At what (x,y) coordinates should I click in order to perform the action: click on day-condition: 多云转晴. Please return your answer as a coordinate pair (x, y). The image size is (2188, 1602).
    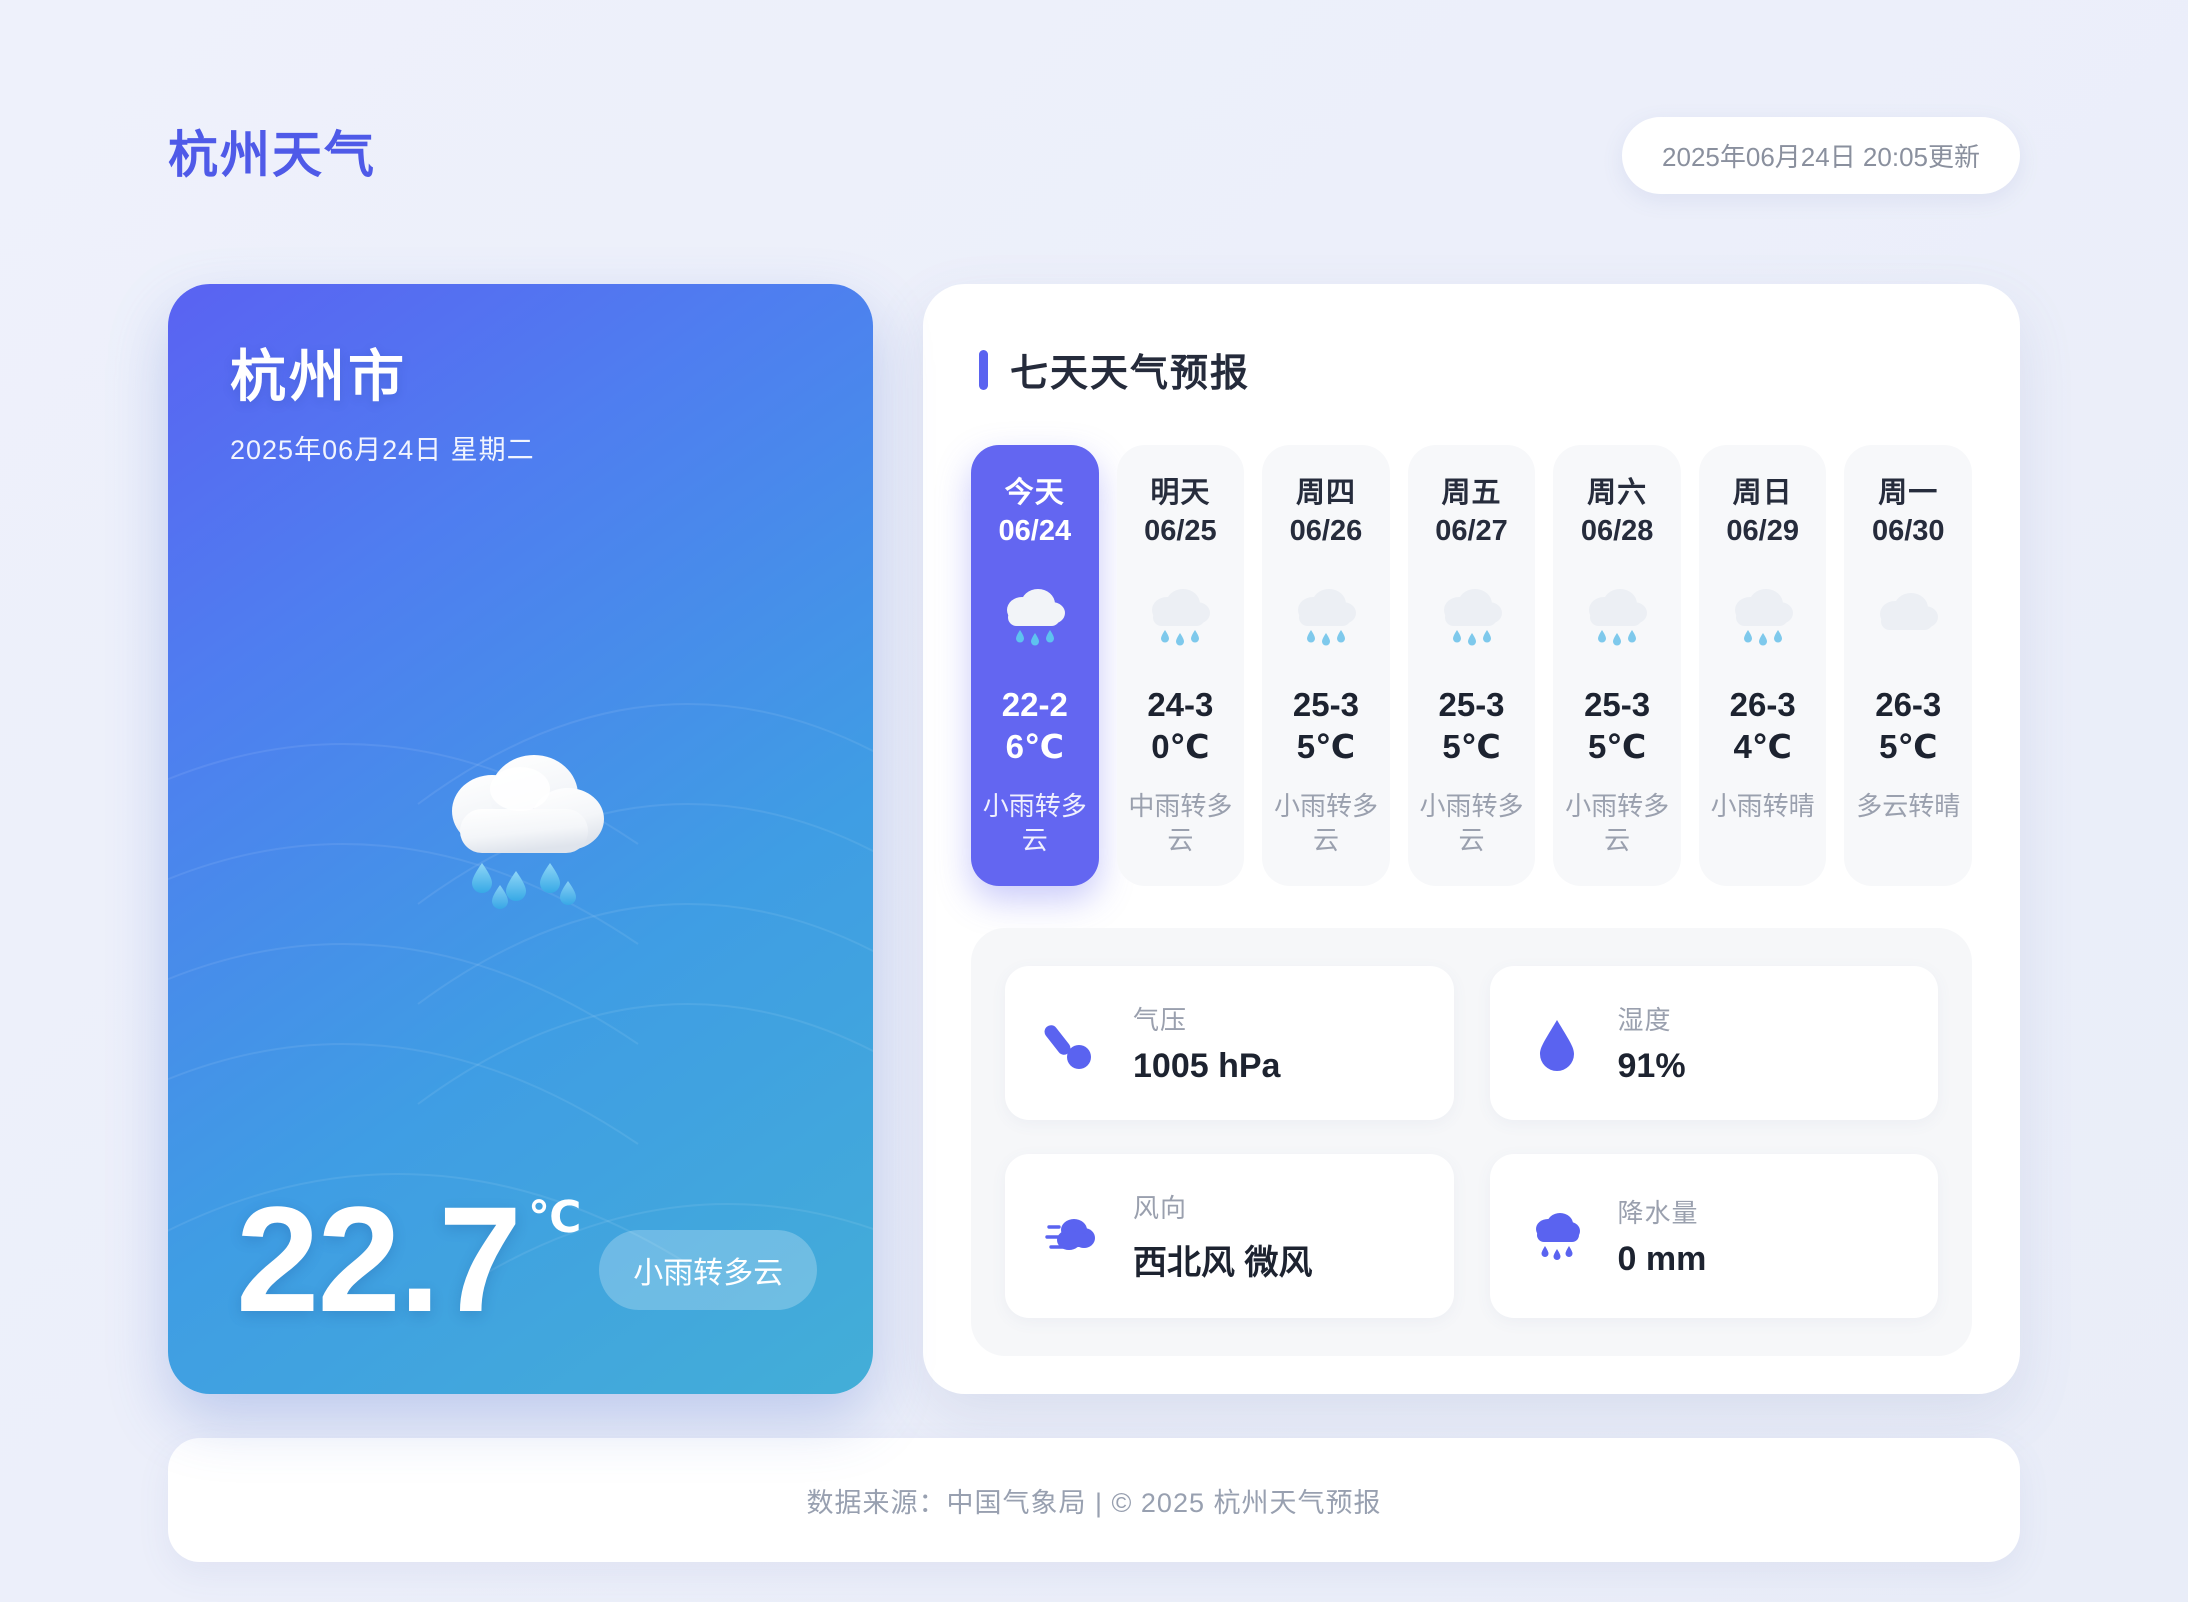
    Looking at the image, I should click on (1908, 805).